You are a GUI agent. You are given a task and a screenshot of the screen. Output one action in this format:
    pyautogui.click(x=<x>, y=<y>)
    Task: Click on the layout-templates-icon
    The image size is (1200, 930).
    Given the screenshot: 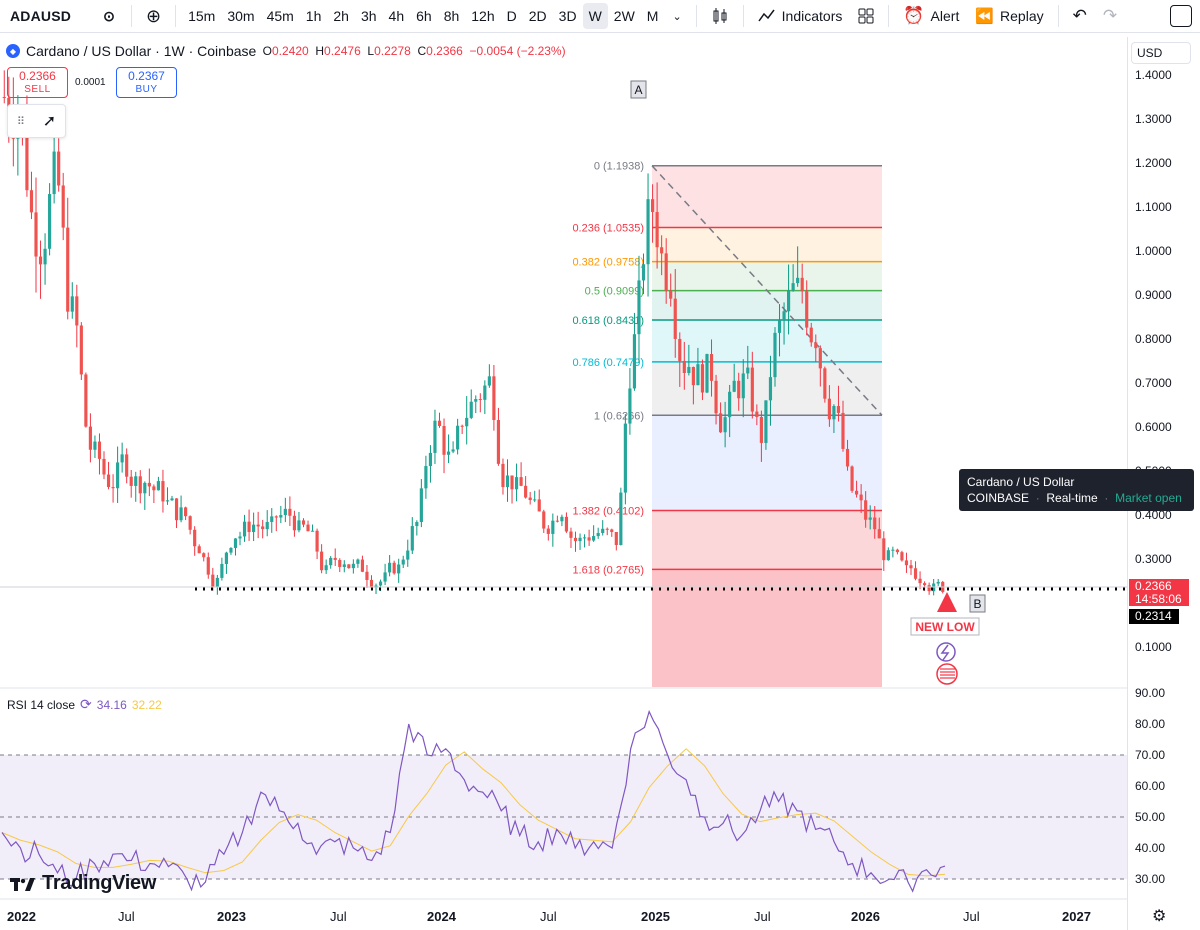 What is the action you would take?
    pyautogui.click(x=866, y=16)
    